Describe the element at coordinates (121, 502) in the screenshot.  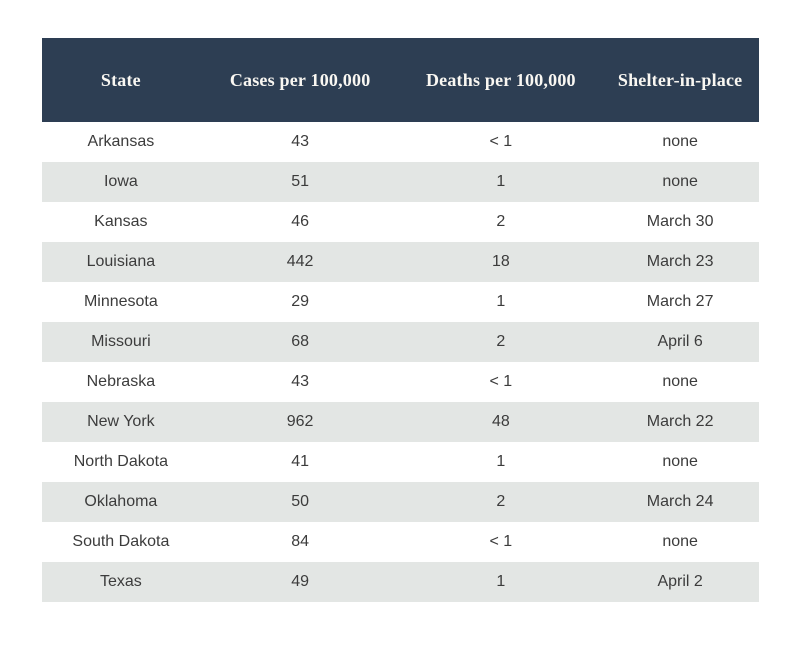
I see `cell-state: Oklahoma` at that location.